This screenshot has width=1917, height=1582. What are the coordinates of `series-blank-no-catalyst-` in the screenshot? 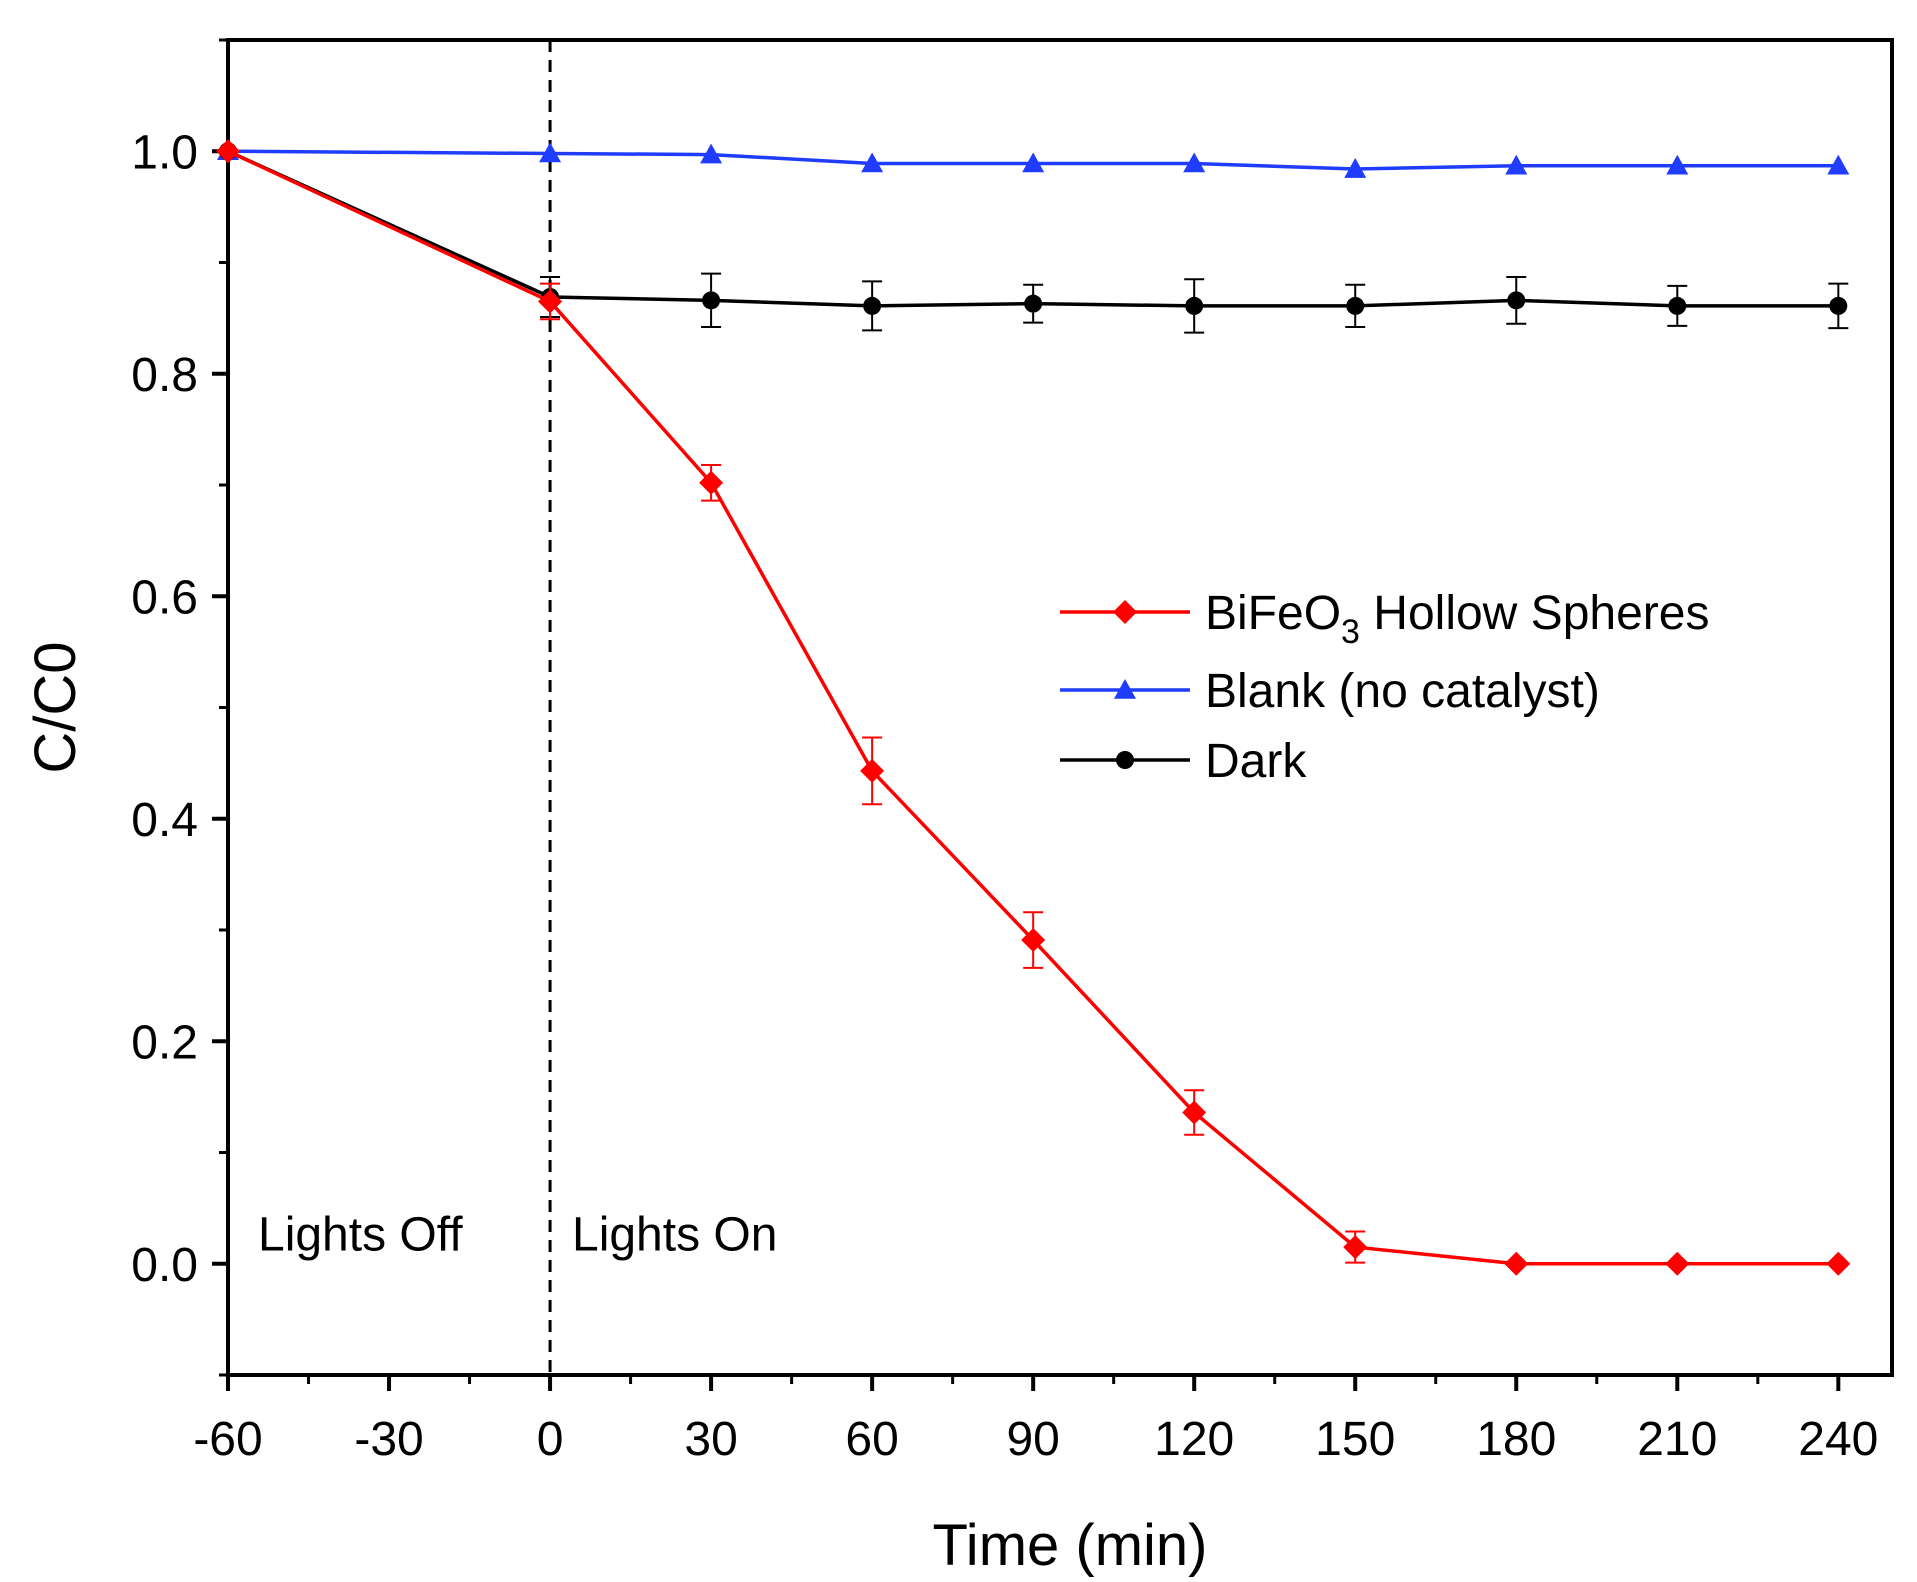 It's located at (1033, 159).